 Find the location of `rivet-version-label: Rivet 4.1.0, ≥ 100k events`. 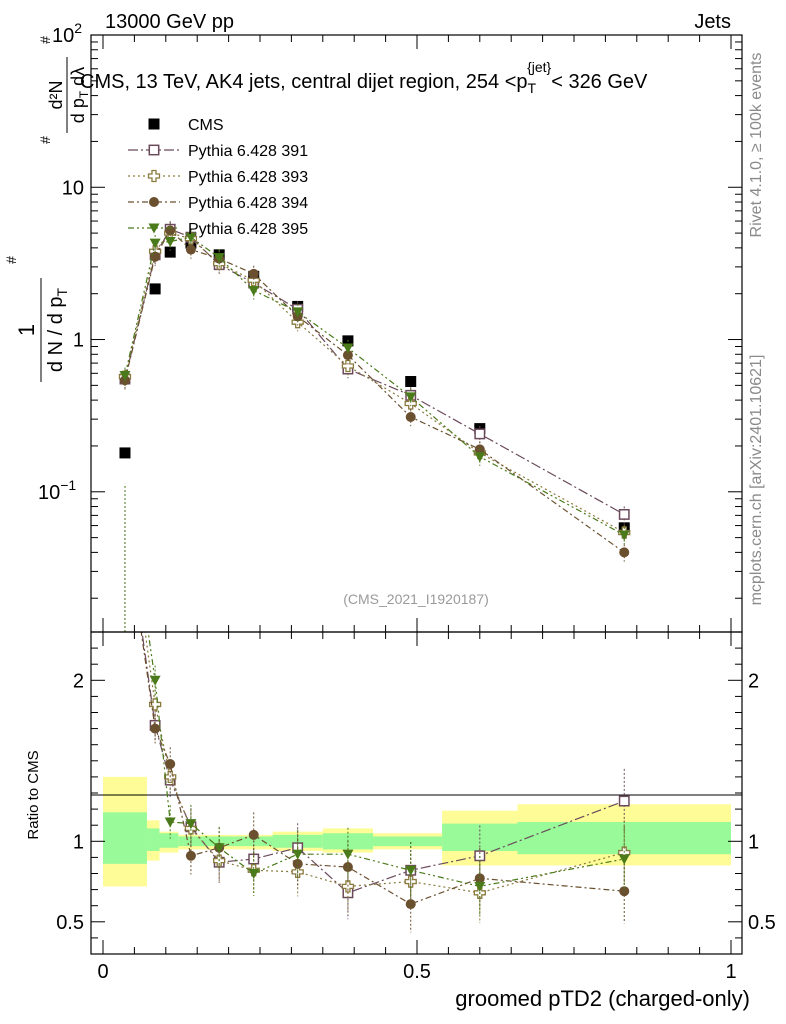

rivet-version-label: Rivet 4.1.0, ≥ 100k events is located at coordinates (756, 145).